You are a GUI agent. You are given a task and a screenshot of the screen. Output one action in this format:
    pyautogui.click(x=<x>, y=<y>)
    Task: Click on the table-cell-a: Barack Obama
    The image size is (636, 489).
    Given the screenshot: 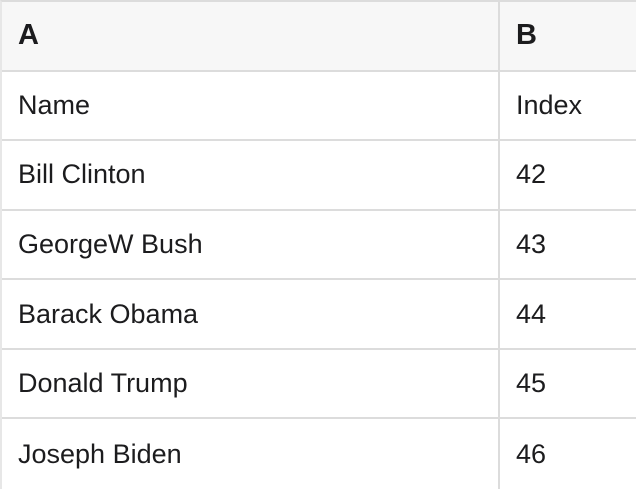 What is the action you would take?
    pyautogui.click(x=108, y=313)
    